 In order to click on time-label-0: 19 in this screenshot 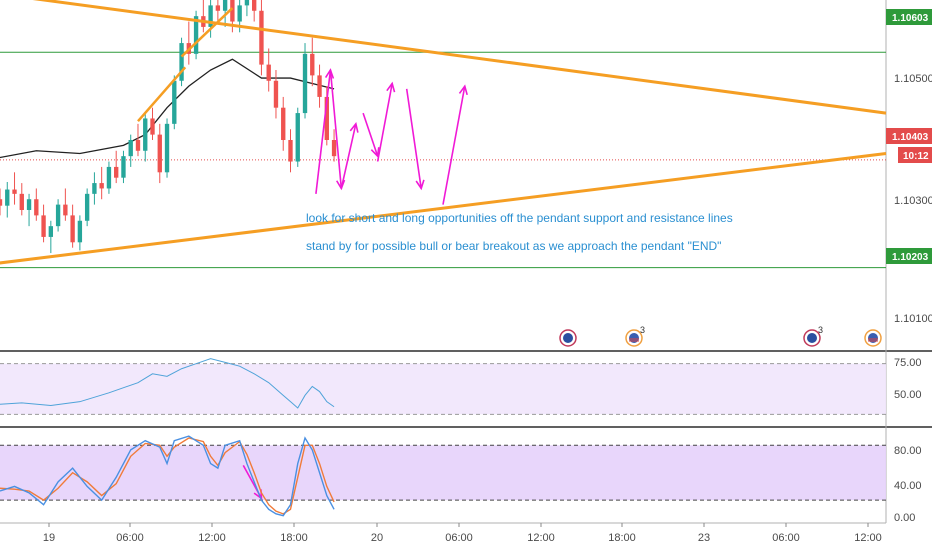, I will do `click(49, 538)`.